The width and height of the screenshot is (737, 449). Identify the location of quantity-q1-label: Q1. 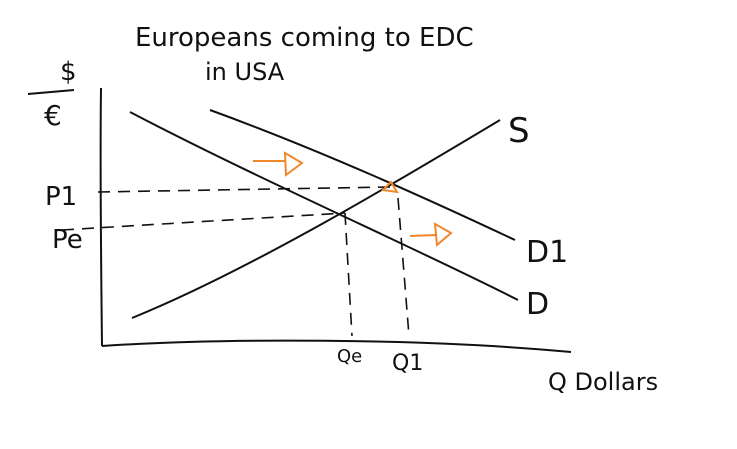
(407, 363).